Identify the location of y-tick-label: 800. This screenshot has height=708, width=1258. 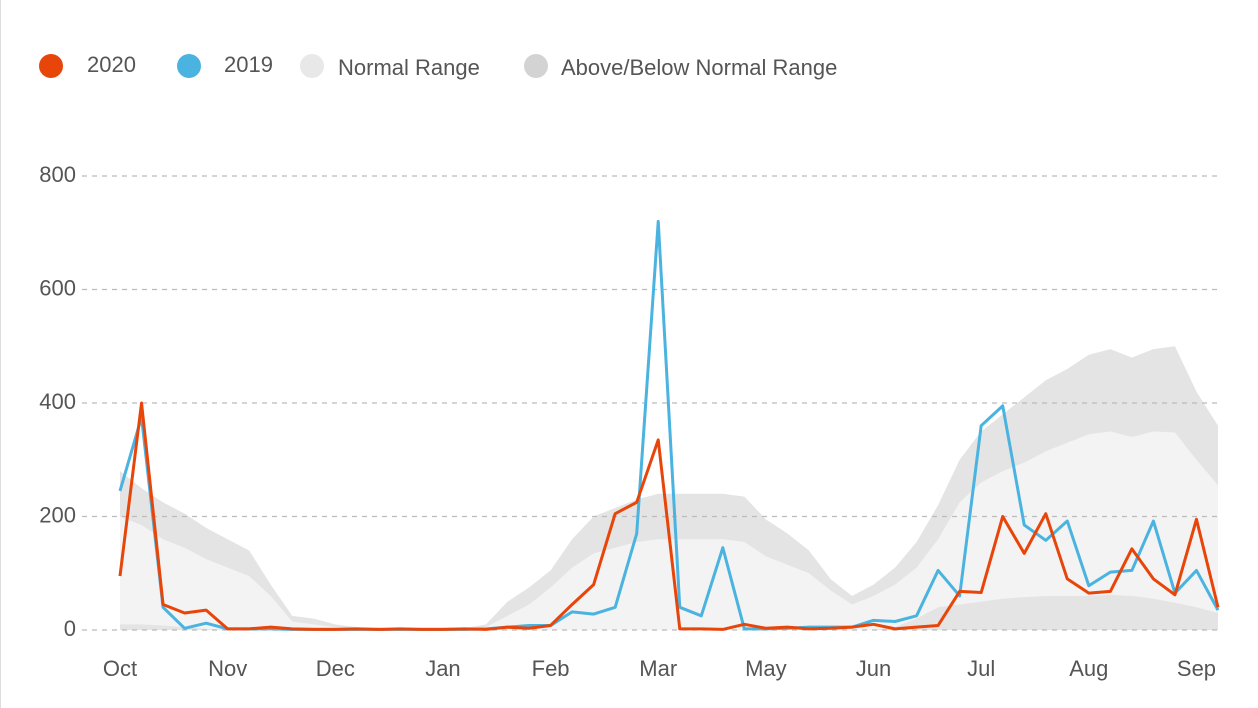
(57, 174).